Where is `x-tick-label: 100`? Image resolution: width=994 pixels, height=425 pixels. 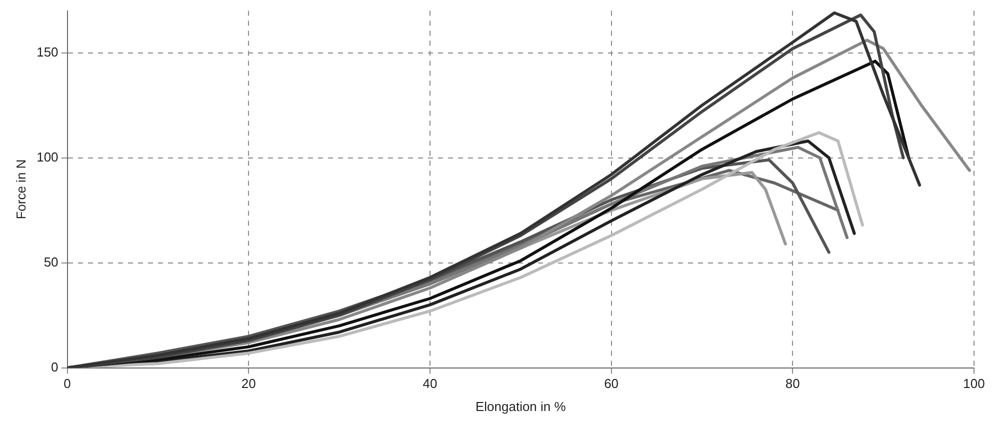
x-tick-label: 100 is located at coordinates (974, 384).